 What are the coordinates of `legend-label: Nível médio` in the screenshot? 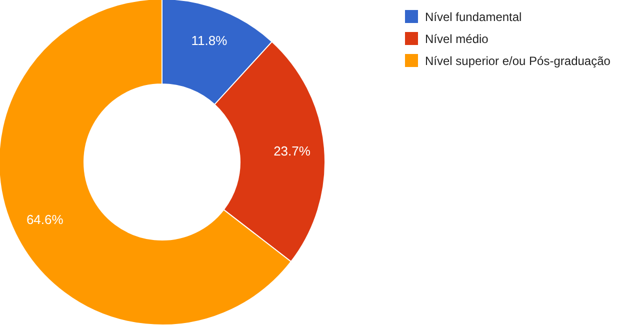 It's located at (457, 39).